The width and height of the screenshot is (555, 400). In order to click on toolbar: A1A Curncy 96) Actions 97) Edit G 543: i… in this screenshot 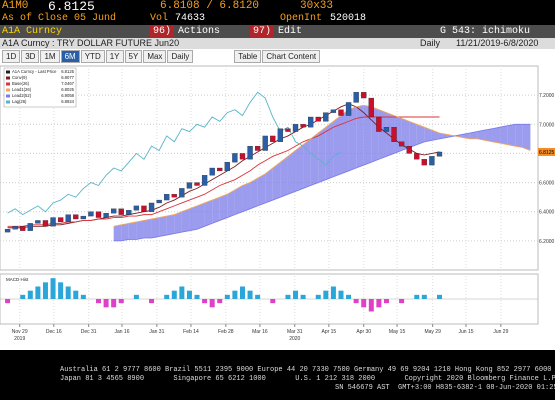, I will do `click(277, 31)`.